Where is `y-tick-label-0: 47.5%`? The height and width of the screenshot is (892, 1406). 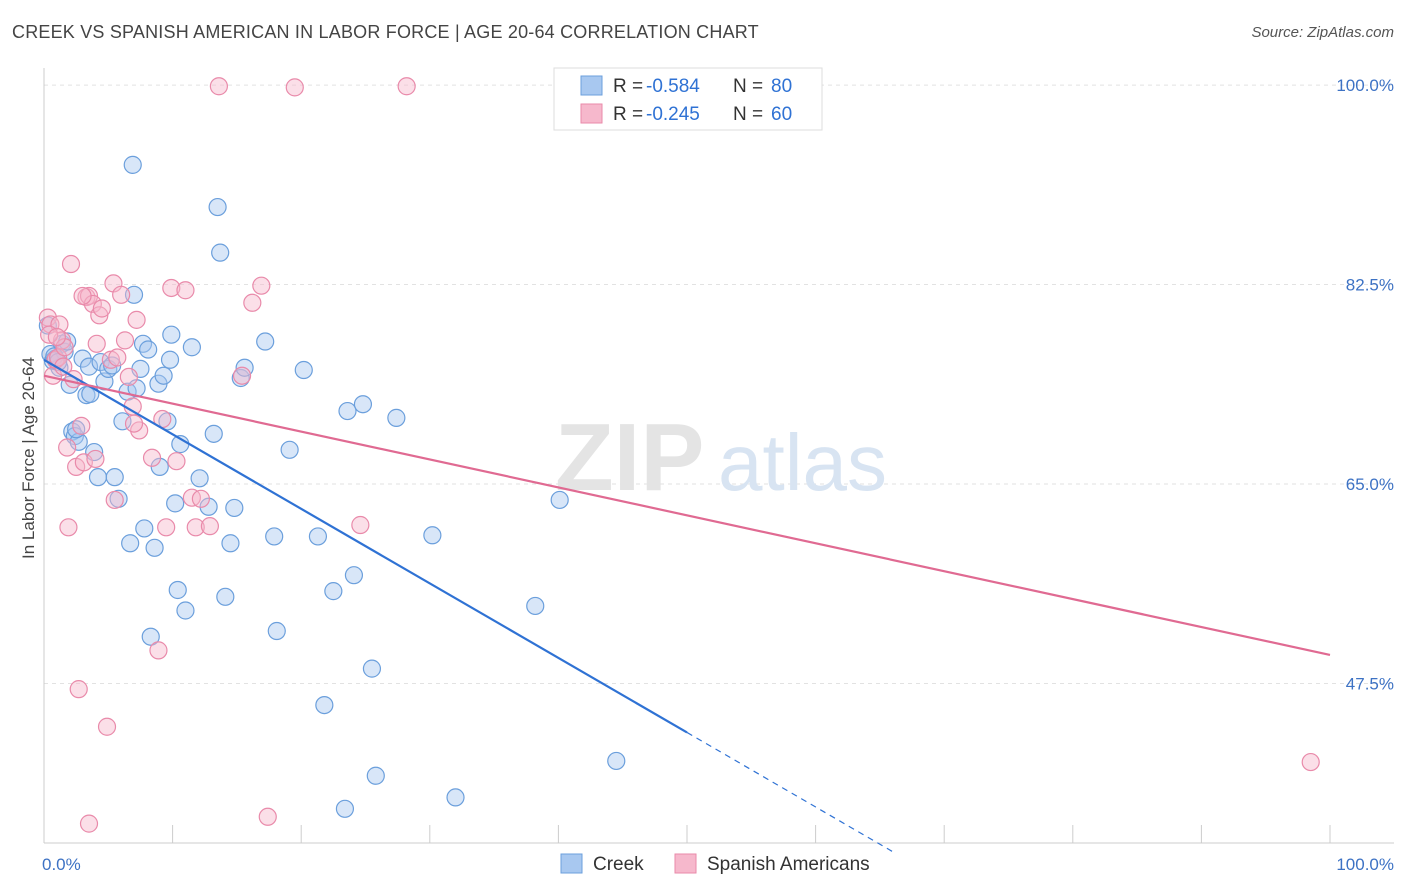 y-tick-label-0: 47.5% is located at coordinates (1370, 683).